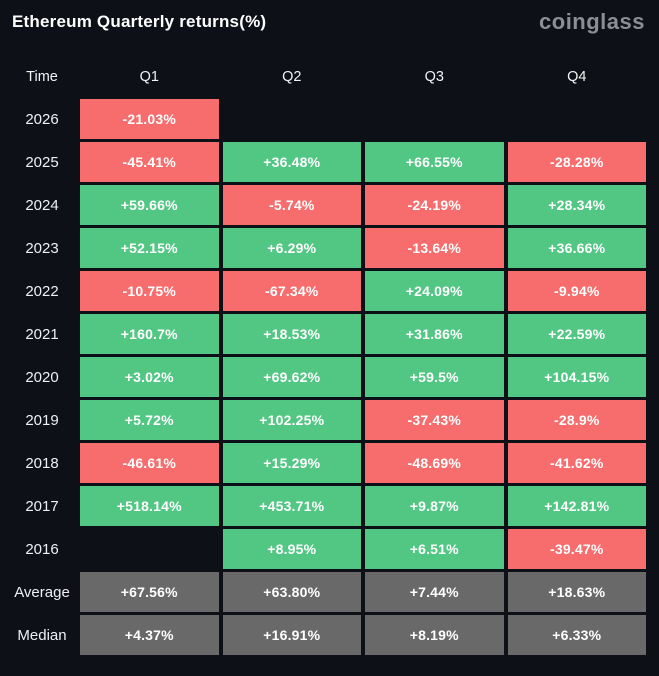  I want to click on return-cell: +6.51%, so click(434, 549).